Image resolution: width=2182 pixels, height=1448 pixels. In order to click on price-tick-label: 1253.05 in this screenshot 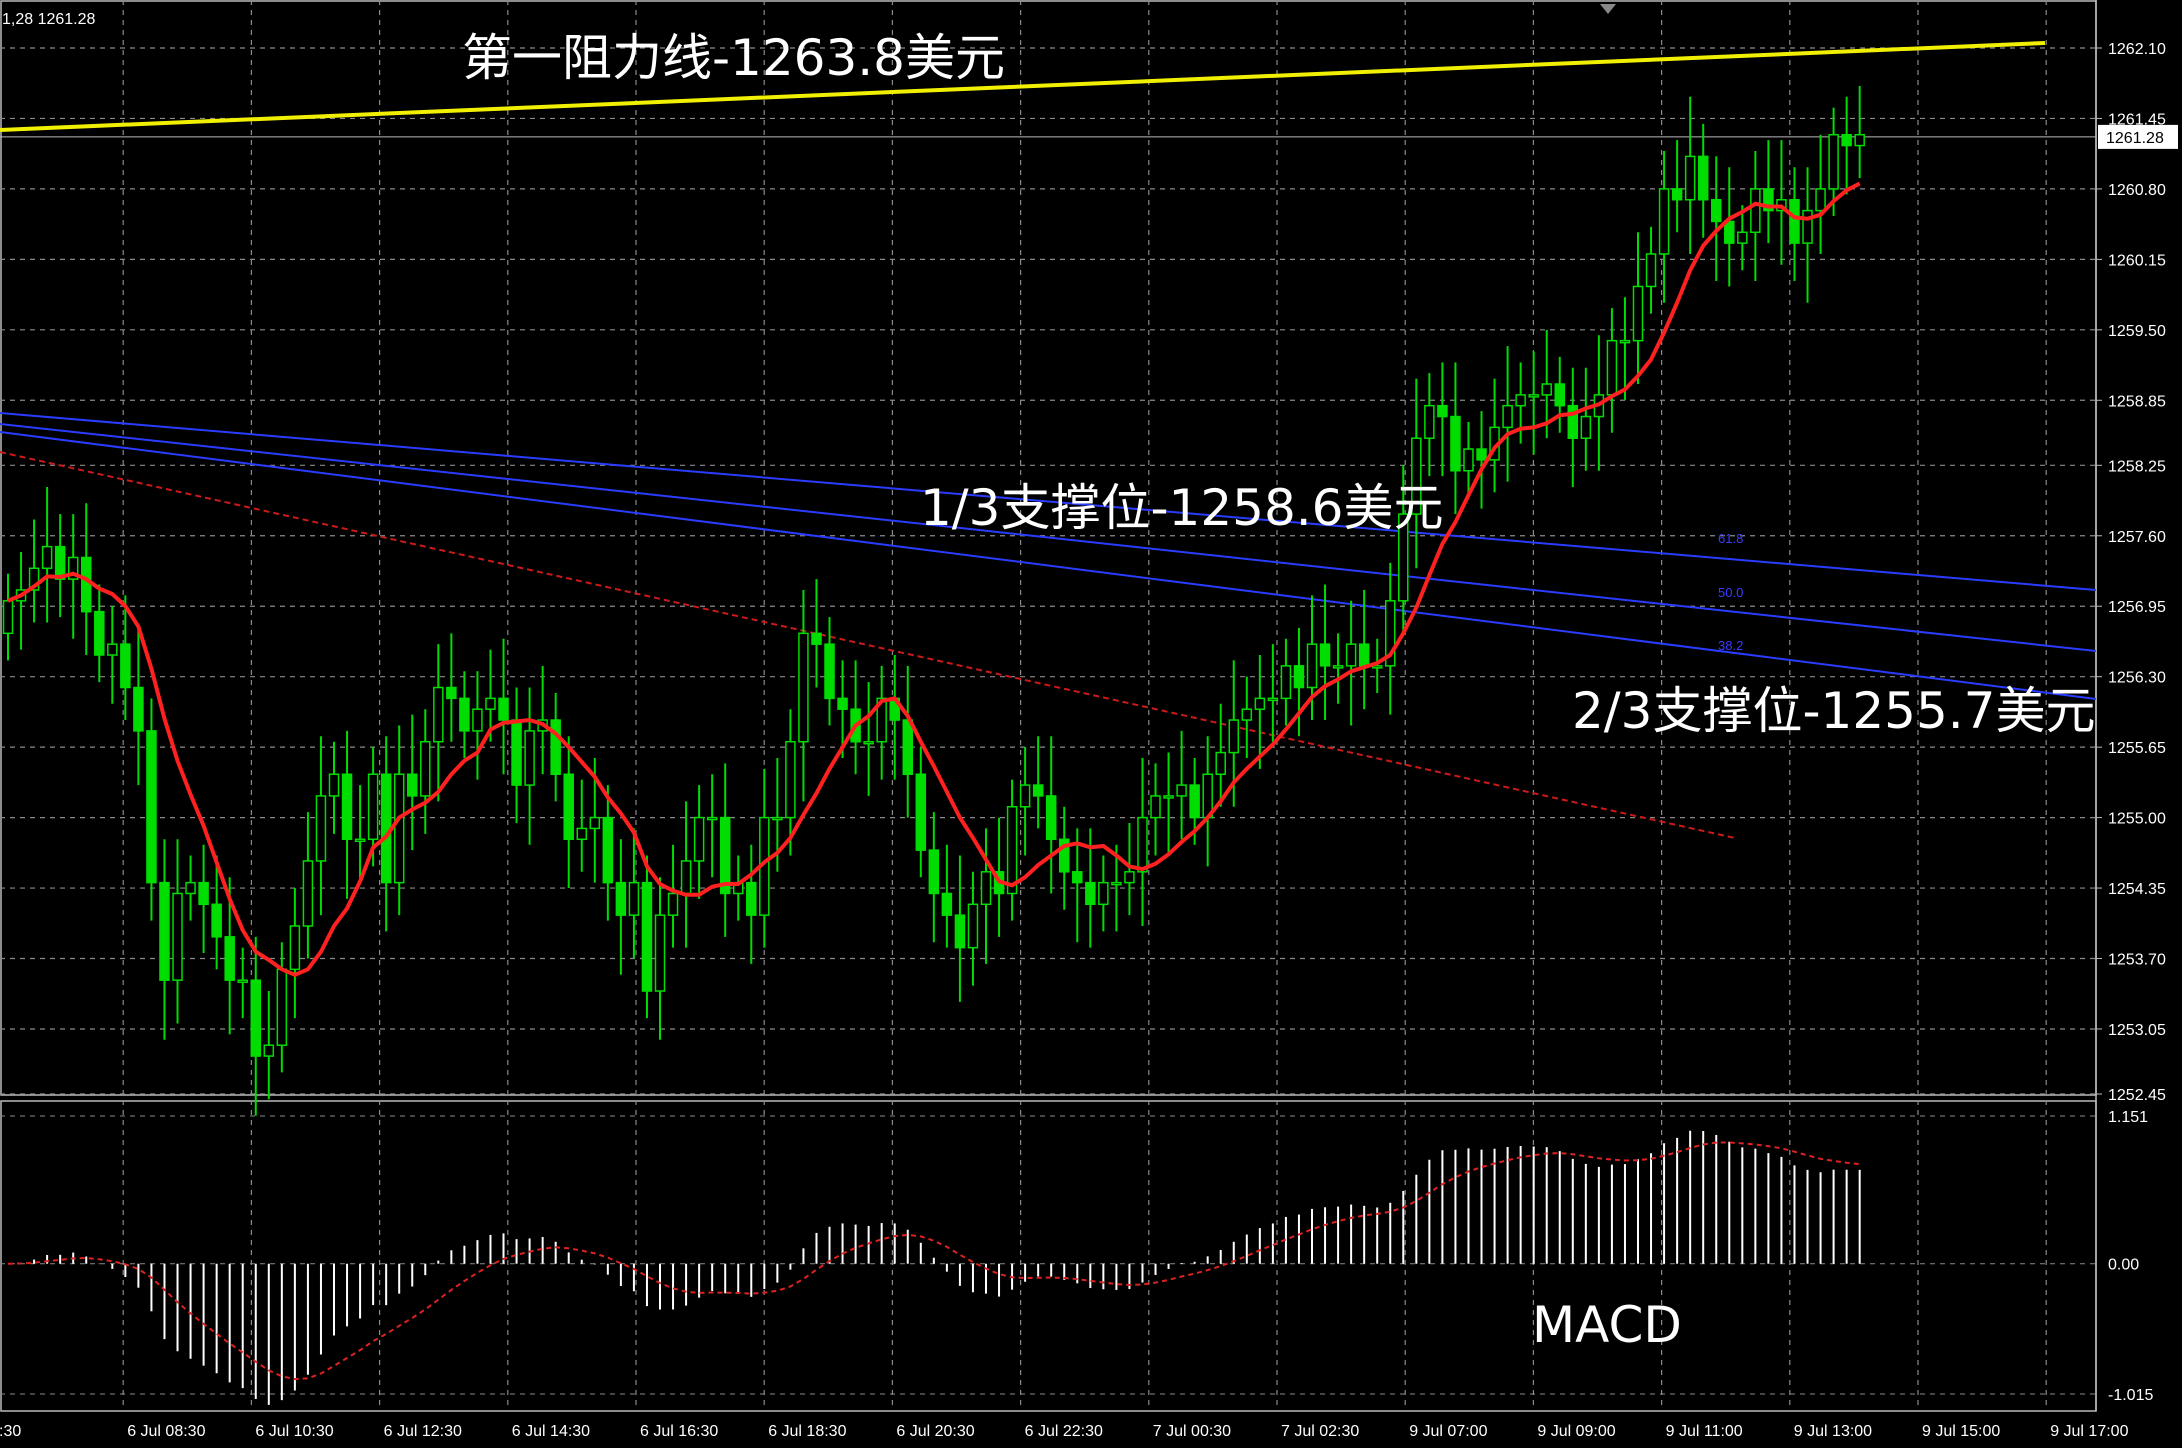, I will do `click(2137, 1030)`.